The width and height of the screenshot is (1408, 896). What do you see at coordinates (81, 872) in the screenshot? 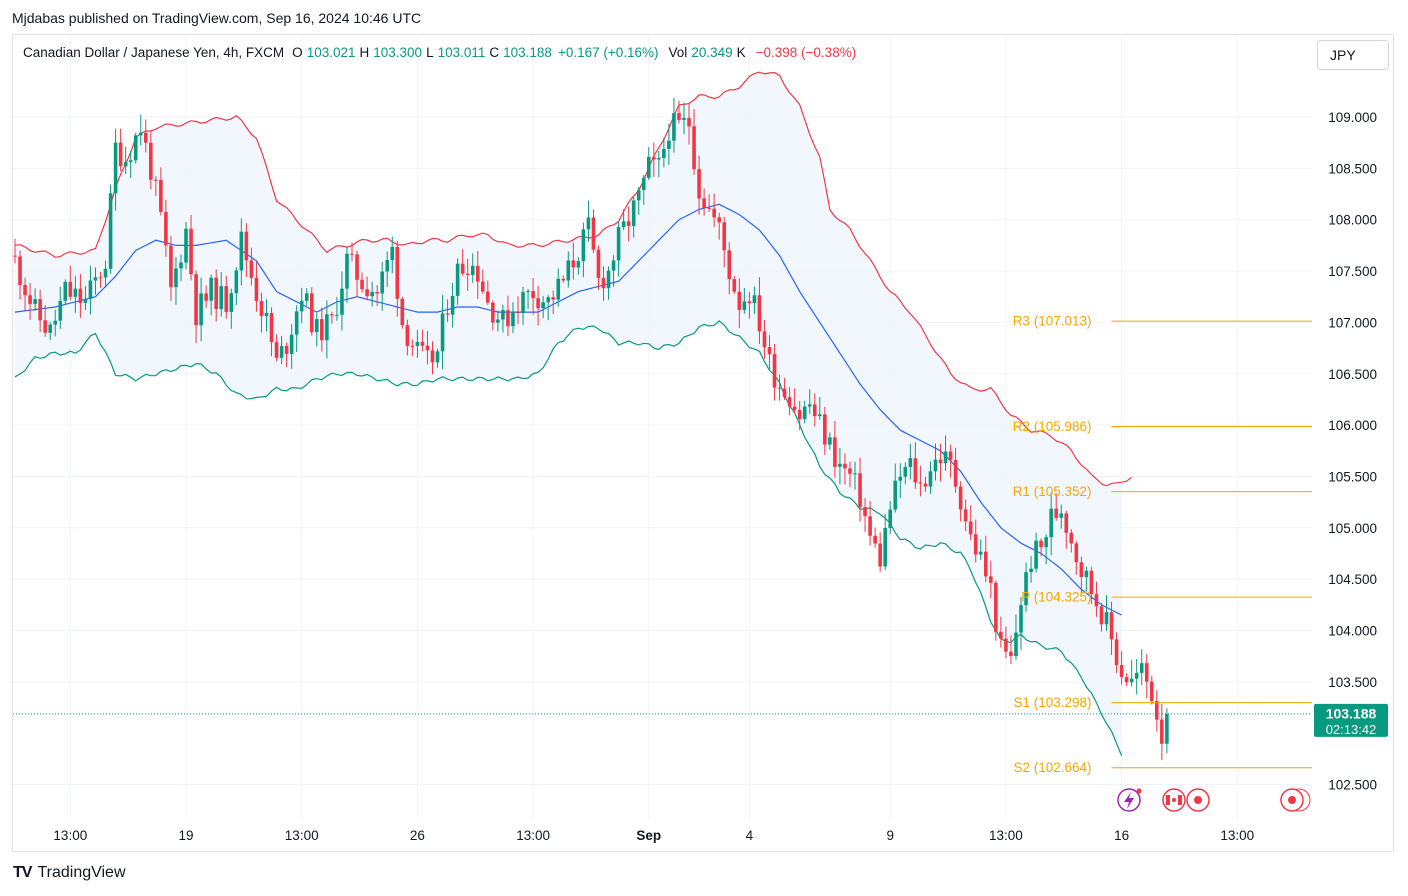
I see `footer-brand-label: TradingView` at bounding box center [81, 872].